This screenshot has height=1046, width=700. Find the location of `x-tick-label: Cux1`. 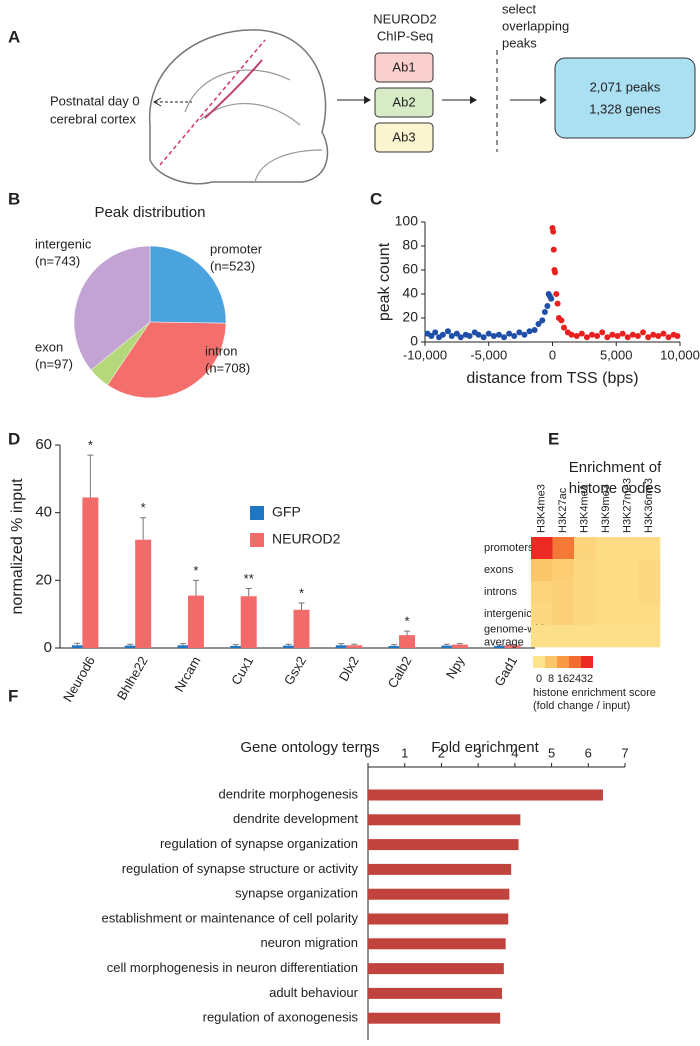

x-tick-label: Cux1 is located at coordinates (242, 671).